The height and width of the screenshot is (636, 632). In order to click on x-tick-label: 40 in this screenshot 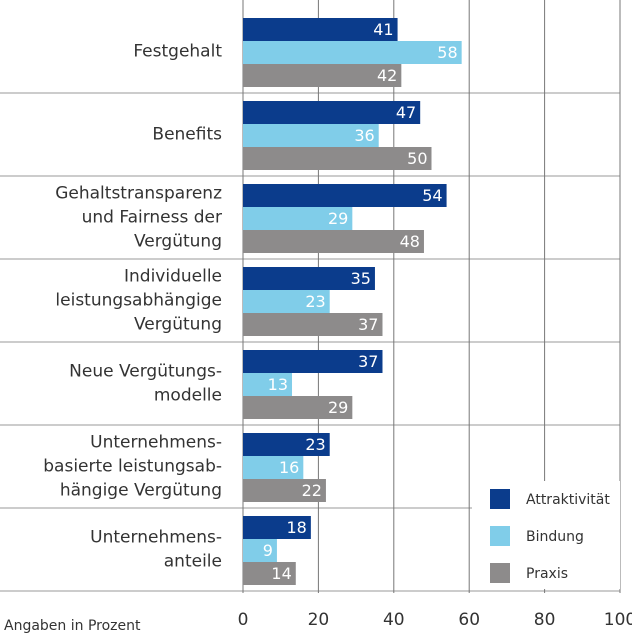, I will do `click(394, 620)`.